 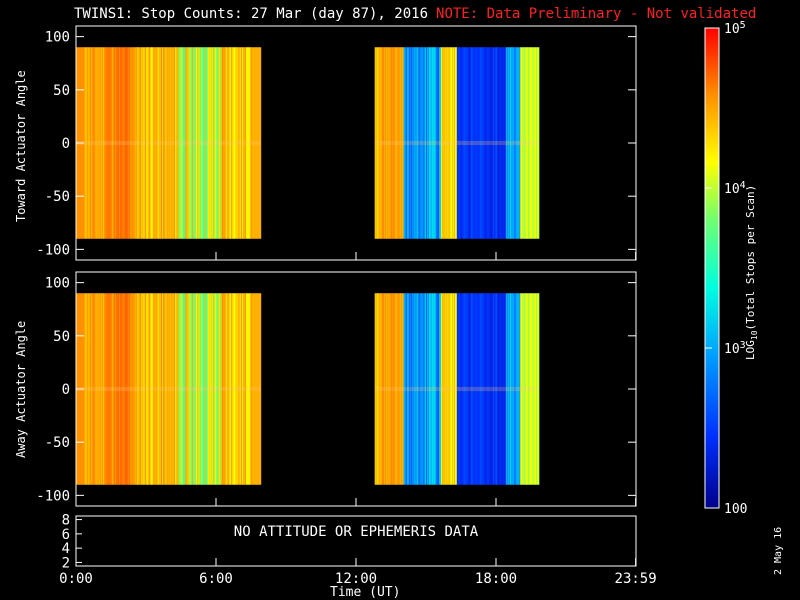 I want to click on away-ytick-label: -50, so click(x=57, y=443).